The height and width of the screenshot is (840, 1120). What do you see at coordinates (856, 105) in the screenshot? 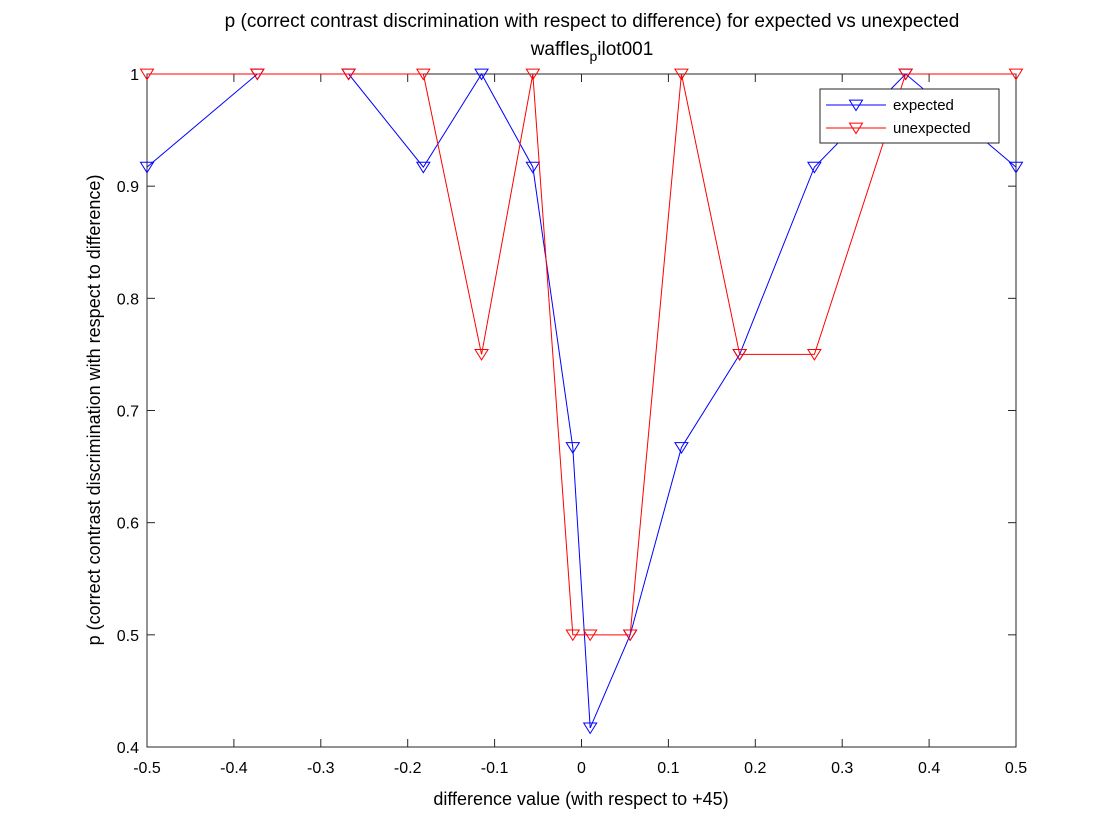
I see `legend-marker-expected` at bounding box center [856, 105].